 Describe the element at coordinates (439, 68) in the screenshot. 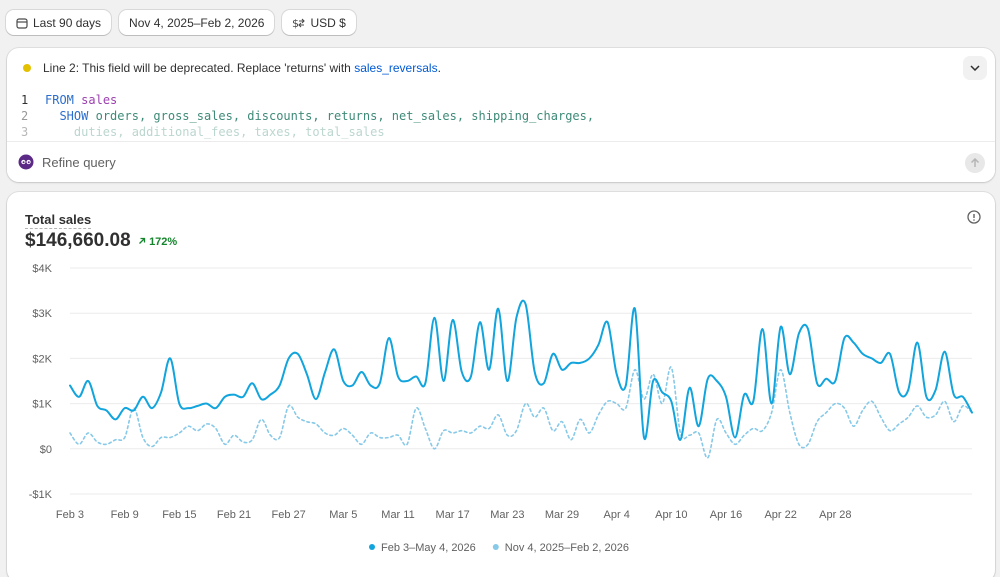

I see `warning-suffix: .` at that location.